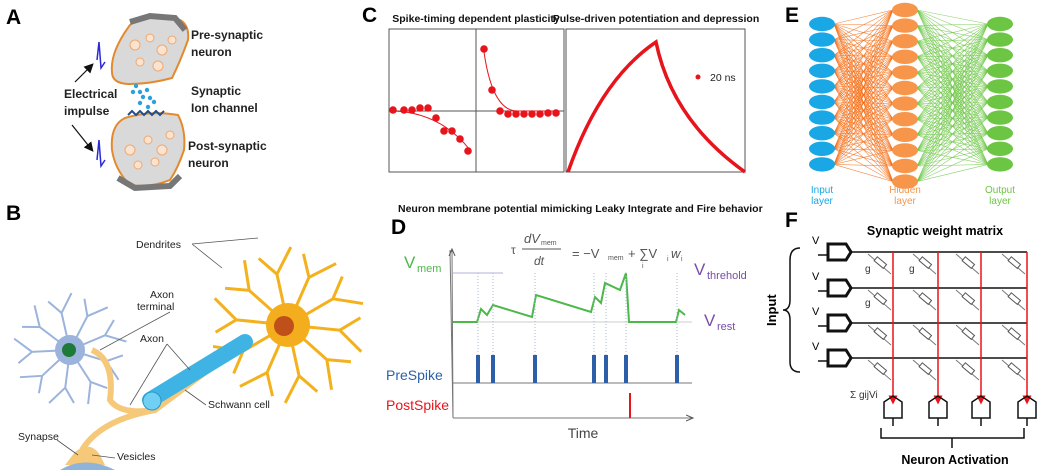 The height and width of the screenshot is (470, 1038). Describe the element at coordinates (152, 401) in the screenshot. I see `schwann-cell-end` at that location.